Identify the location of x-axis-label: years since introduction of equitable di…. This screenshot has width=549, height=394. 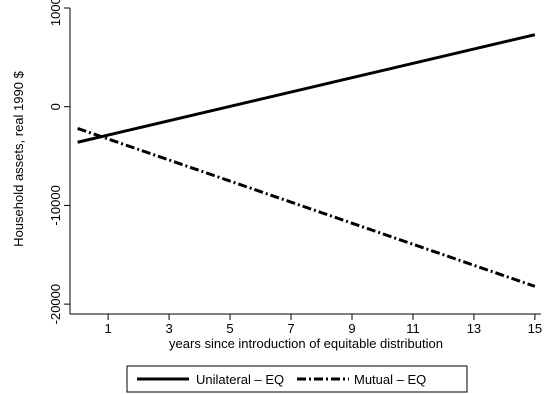
(306, 343).